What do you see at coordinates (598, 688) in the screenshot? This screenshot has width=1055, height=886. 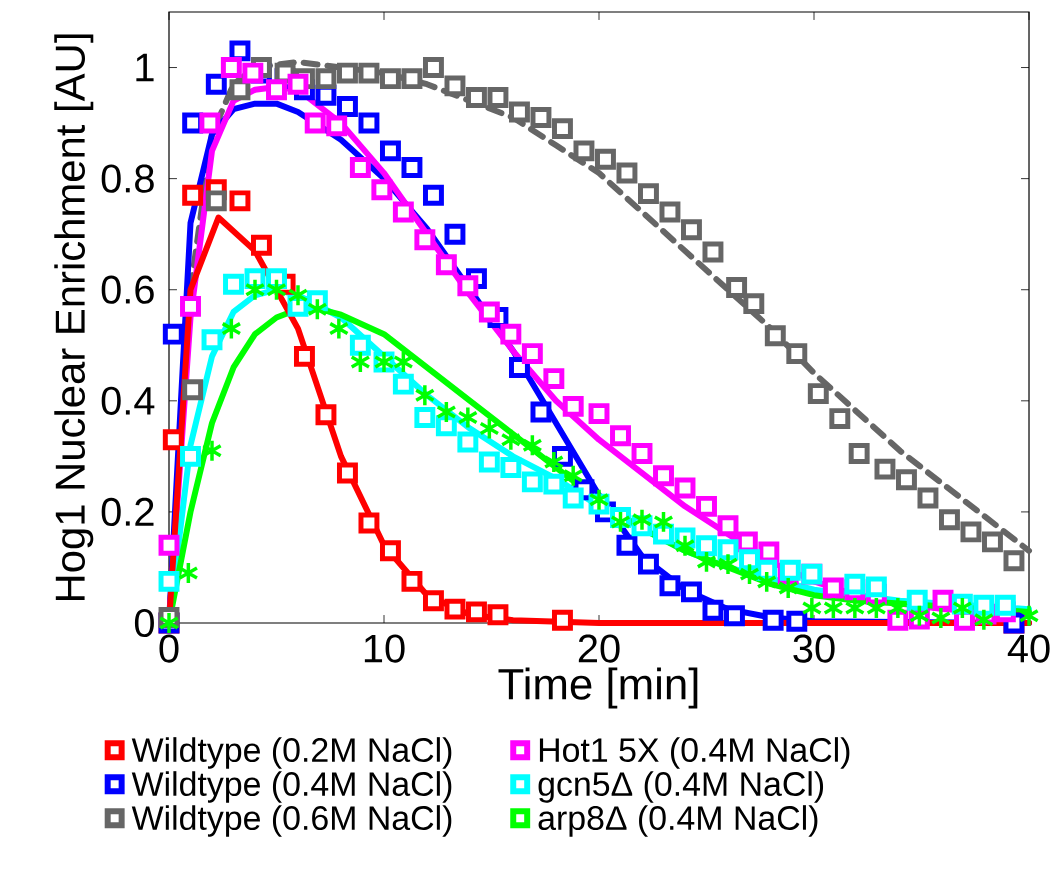 I see `x-axis-title: Time [min]` at bounding box center [598, 688].